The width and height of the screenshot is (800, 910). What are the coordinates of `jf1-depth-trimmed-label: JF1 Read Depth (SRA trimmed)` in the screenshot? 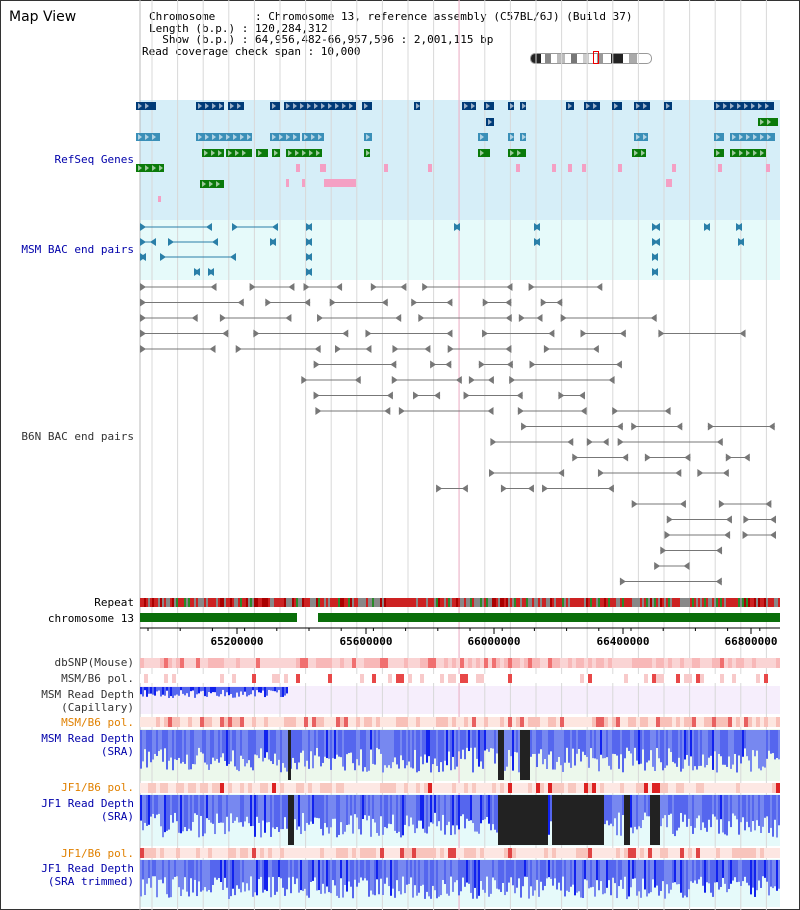 It's located at (87, 875).